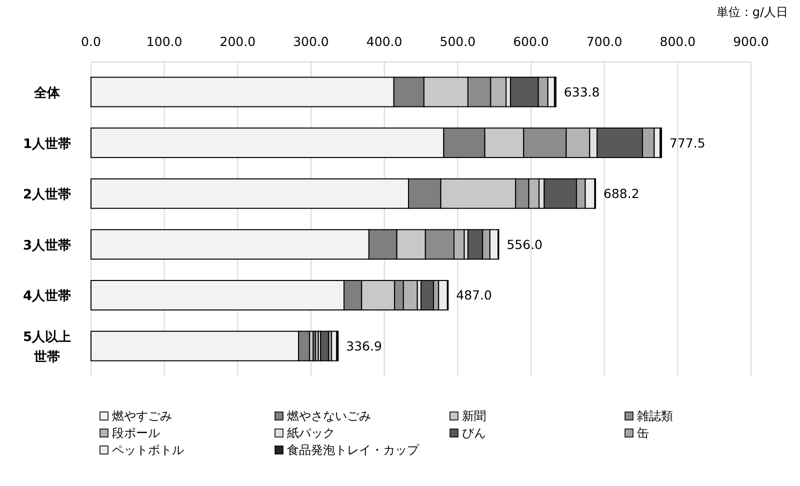  What do you see at coordinates (474, 433) in the screenshot?
I see `legend-label: びん` at bounding box center [474, 433].